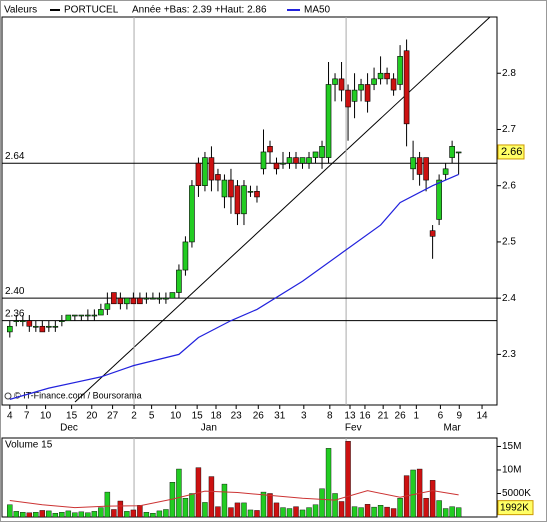  I want to click on y-tick-label: 2.6, so click(509, 185).